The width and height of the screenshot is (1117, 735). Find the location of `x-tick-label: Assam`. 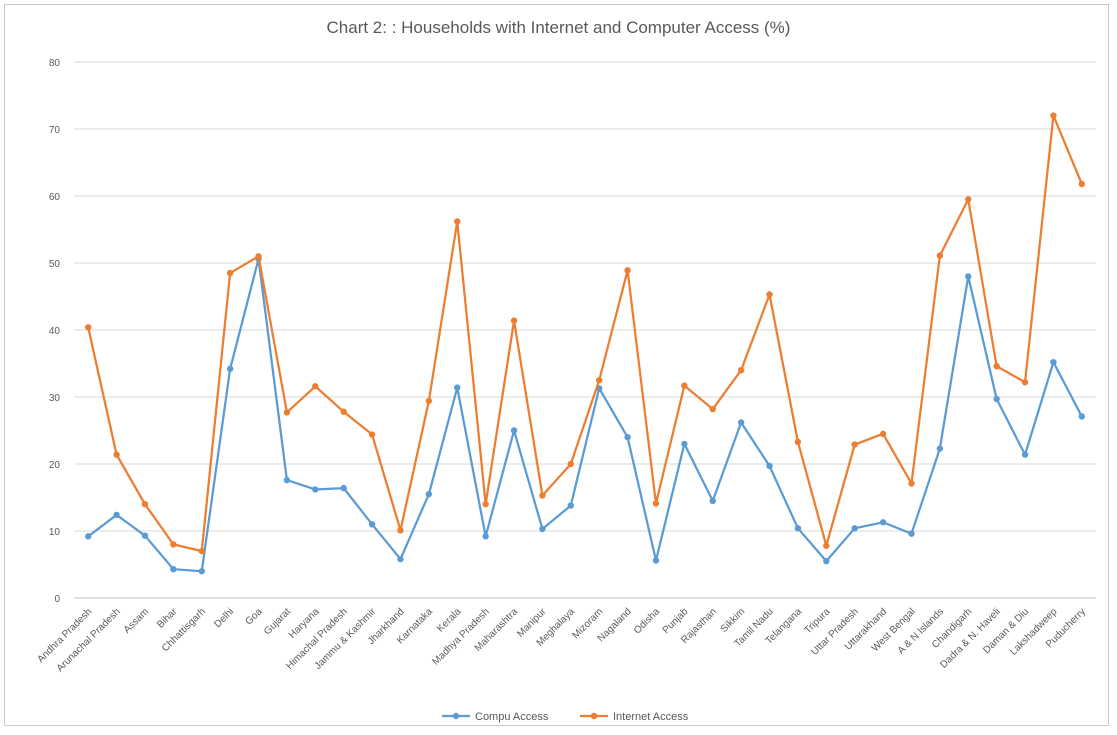

x-tick-label: Assam is located at coordinates (136, 620).